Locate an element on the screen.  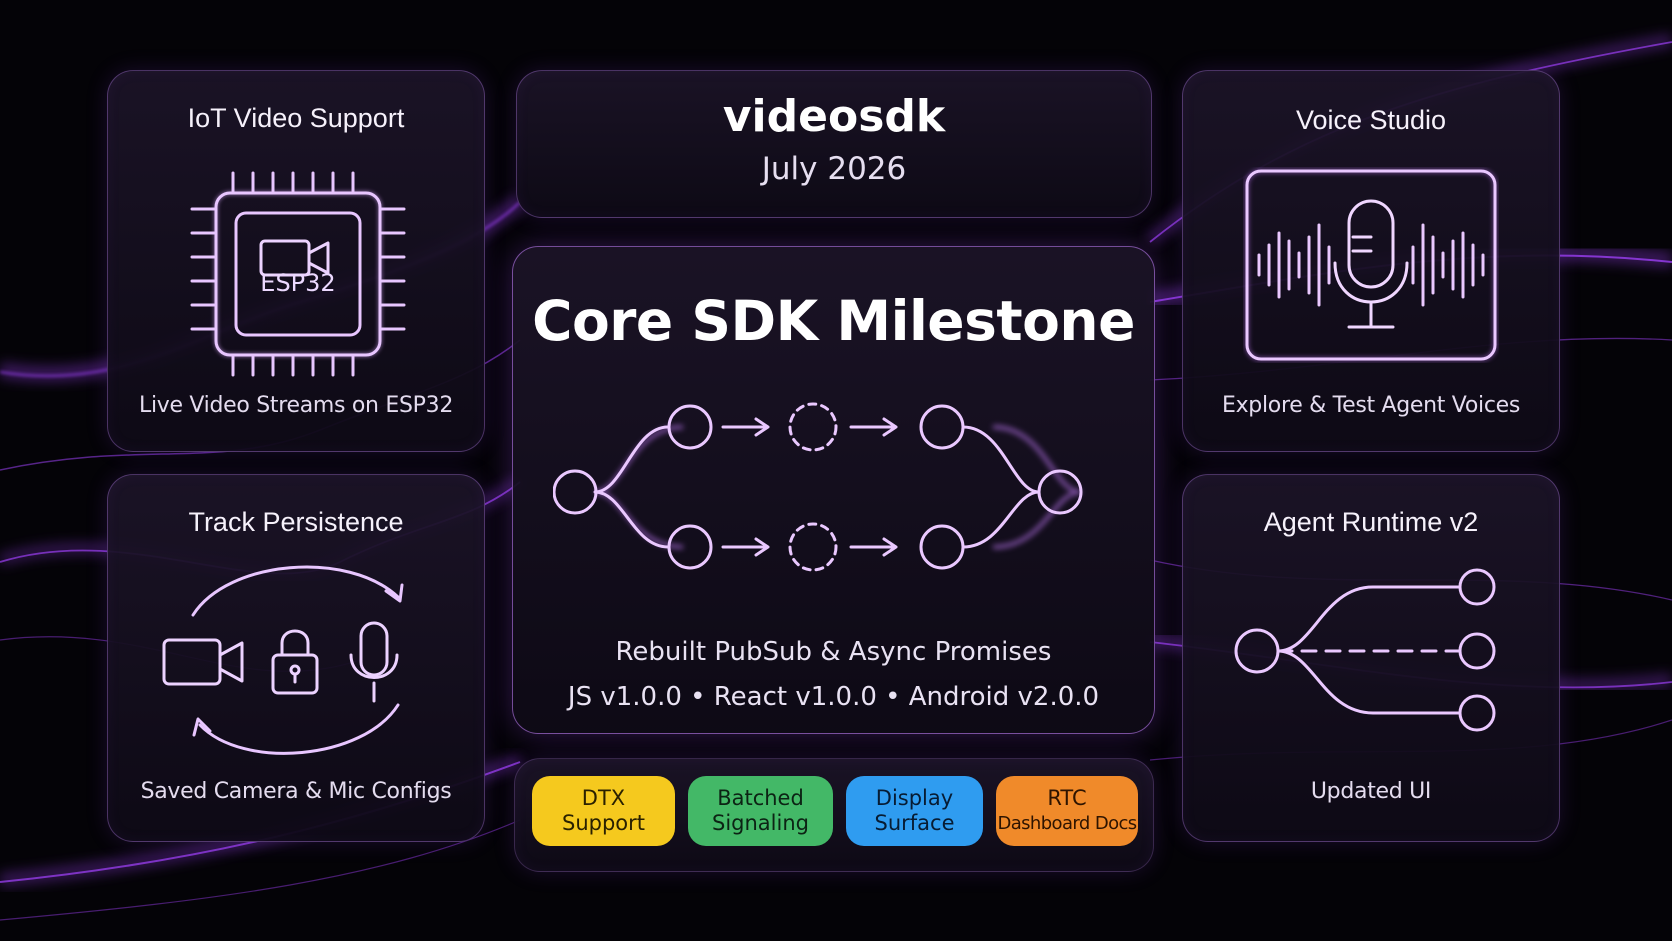
voice-studio-card: Voice Studio Explore & Test Agent Voices is located at coordinates (1371, 261).